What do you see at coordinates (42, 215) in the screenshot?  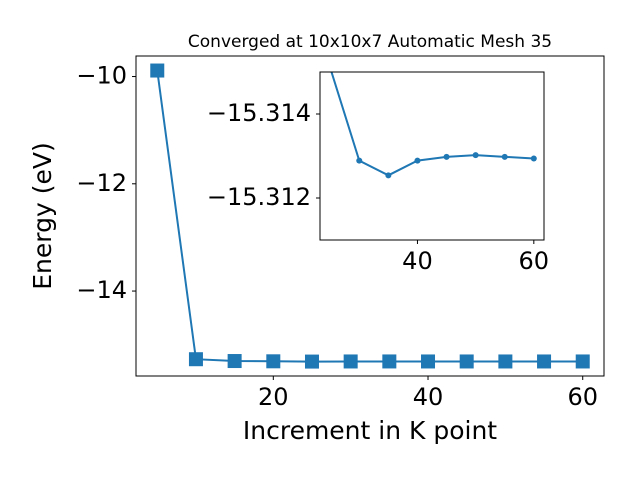 I see `y-axis-label: Energy (eV)` at bounding box center [42, 215].